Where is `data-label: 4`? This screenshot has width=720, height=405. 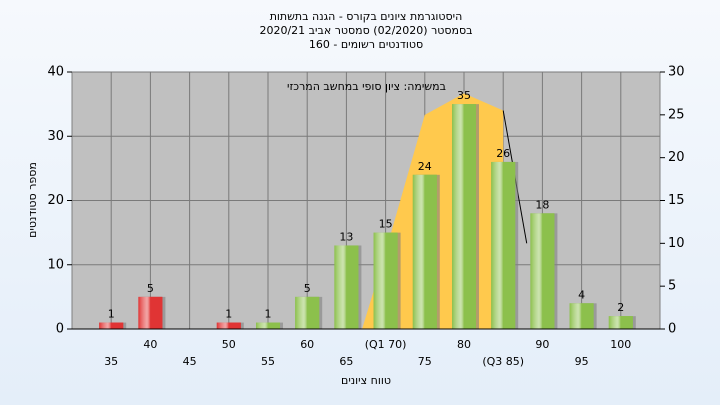 data-label: 4 is located at coordinates (581, 294).